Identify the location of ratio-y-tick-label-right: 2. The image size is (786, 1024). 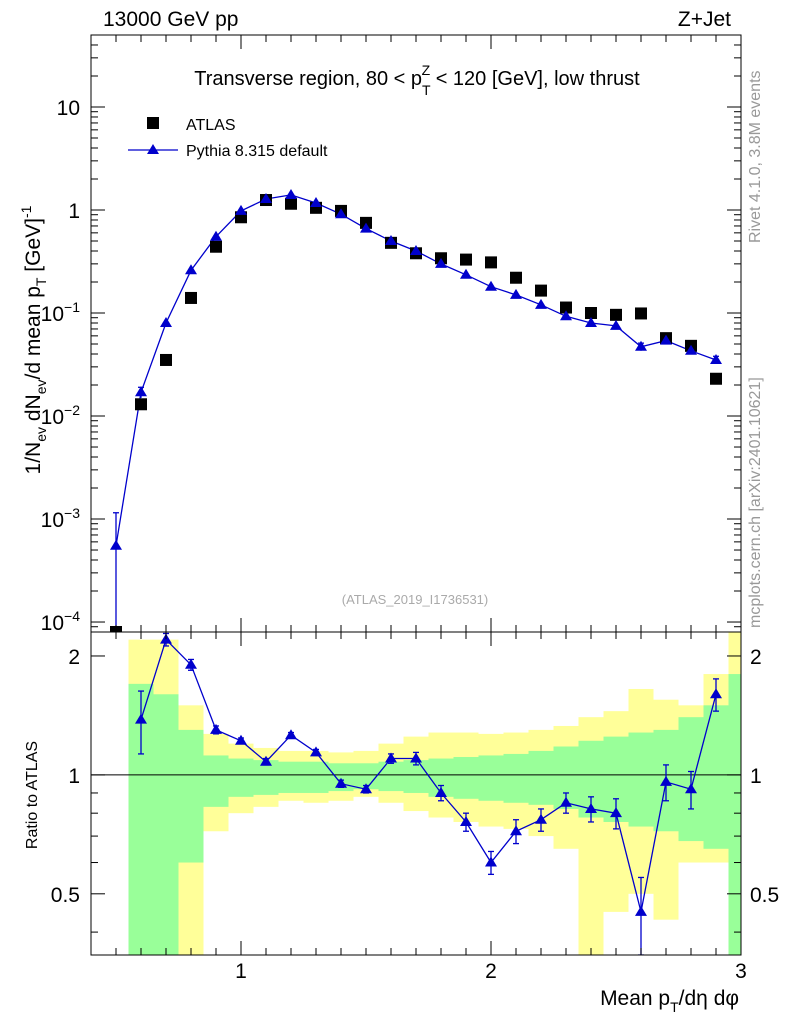
(756, 657).